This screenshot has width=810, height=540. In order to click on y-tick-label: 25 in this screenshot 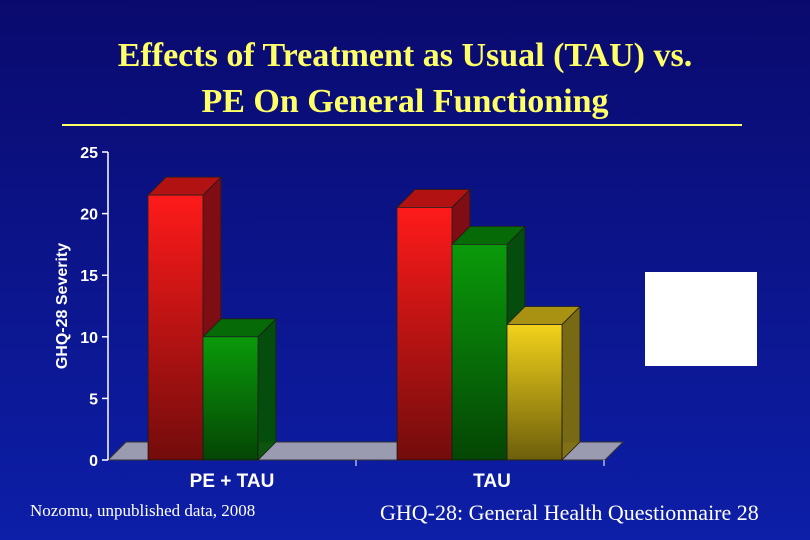, I will do `click(89, 153)`.